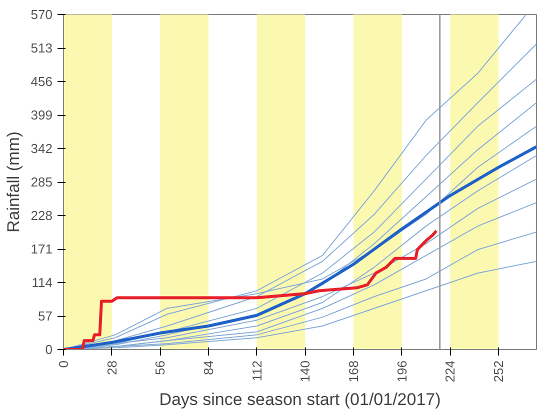 The image size is (540, 412). I want to click on x-tick-label: 168, so click(354, 371).